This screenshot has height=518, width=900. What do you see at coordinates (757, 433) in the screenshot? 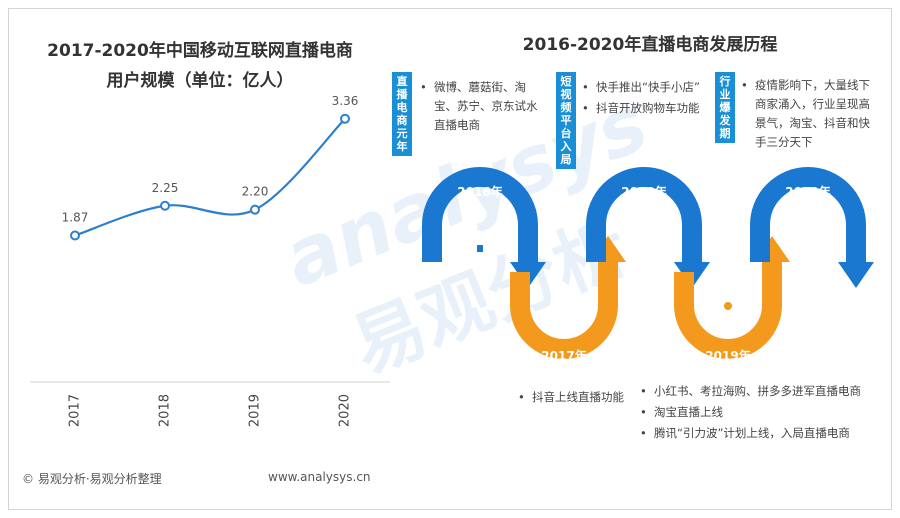
I see `note-2019-3: 腾讯“引力波”计划上线，入局直播电商` at bounding box center [757, 433].